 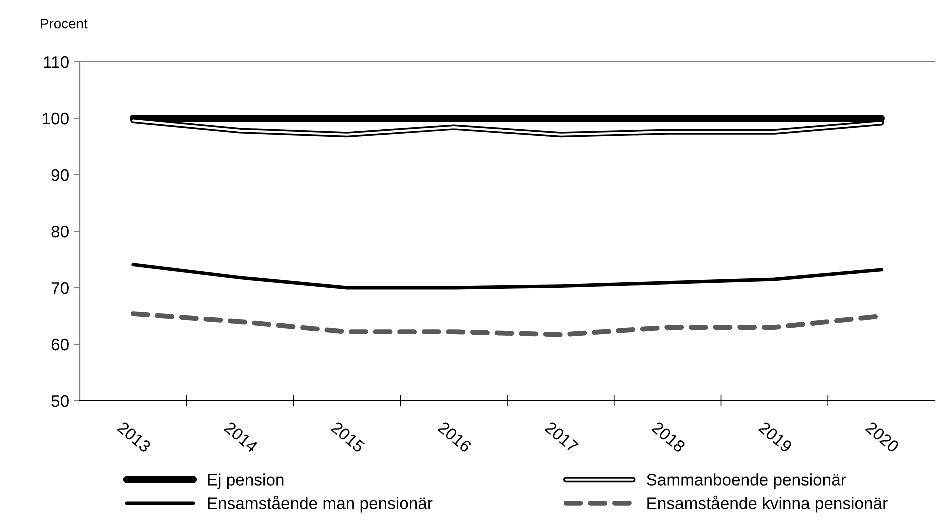 I want to click on legend-label: Sammanboende pensionär, so click(x=746, y=482).